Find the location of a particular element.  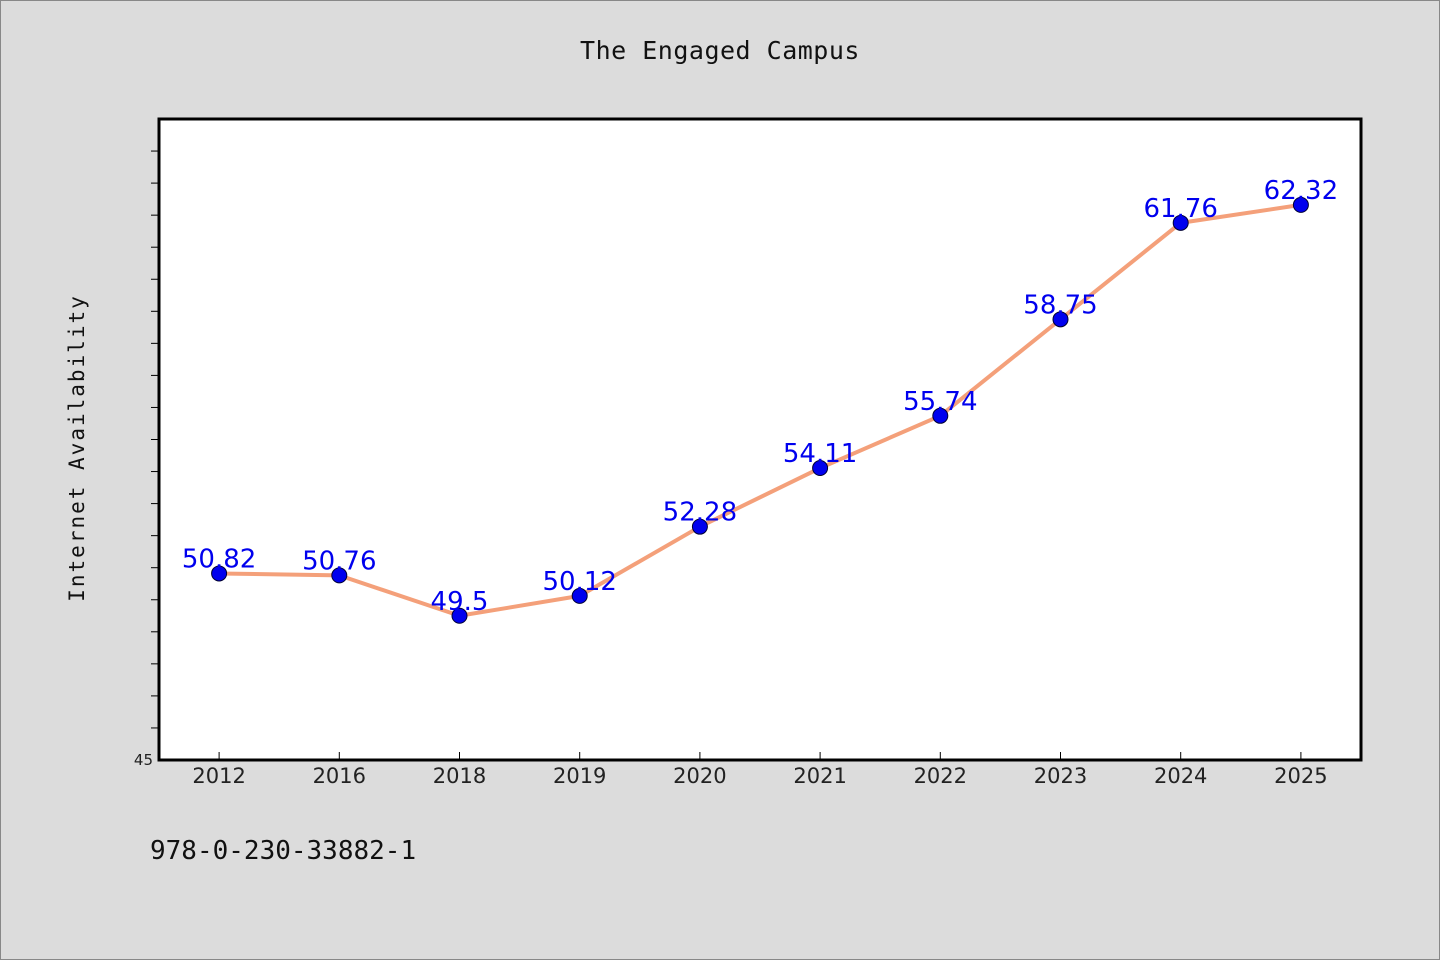

y-tick-label: 45 is located at coordinates (143, 760).